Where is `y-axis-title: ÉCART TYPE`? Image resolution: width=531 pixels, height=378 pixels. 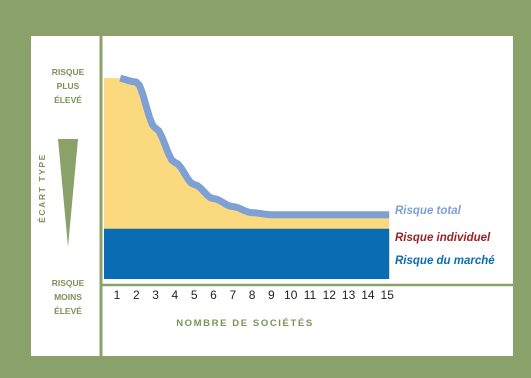 y-axis-title: ÉCART TYPE is located at coordinates (42, 188).